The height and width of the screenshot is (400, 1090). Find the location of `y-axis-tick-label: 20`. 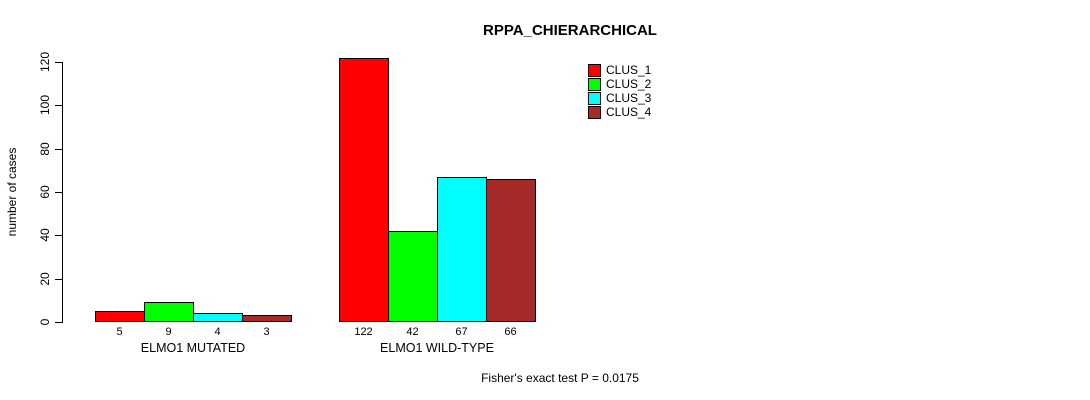

y-axis-tick-label: 20 is located at coordinates (45, 279).